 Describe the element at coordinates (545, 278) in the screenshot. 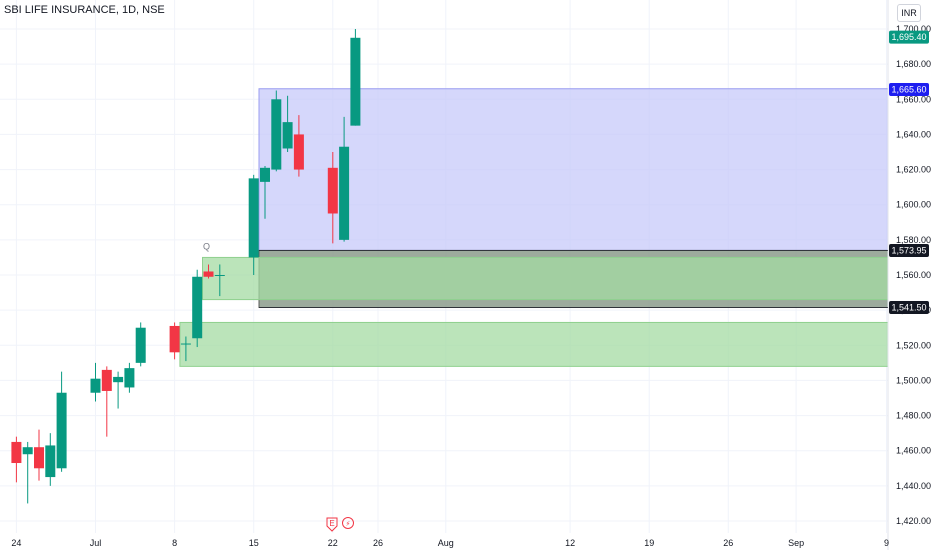

I see `green-zone-upper` at that location.